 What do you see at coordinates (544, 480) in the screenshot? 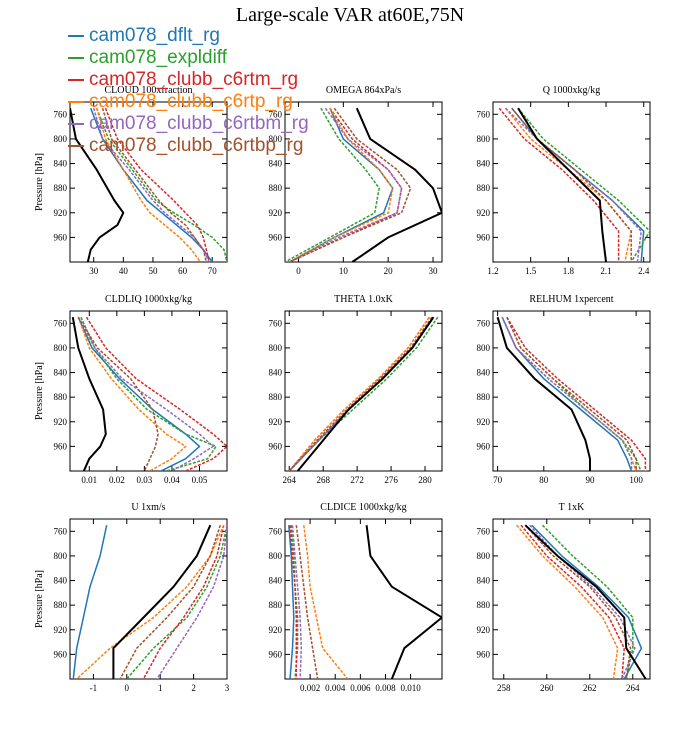
I see `x-tick-label: 80` at bounding box center [544, 480].